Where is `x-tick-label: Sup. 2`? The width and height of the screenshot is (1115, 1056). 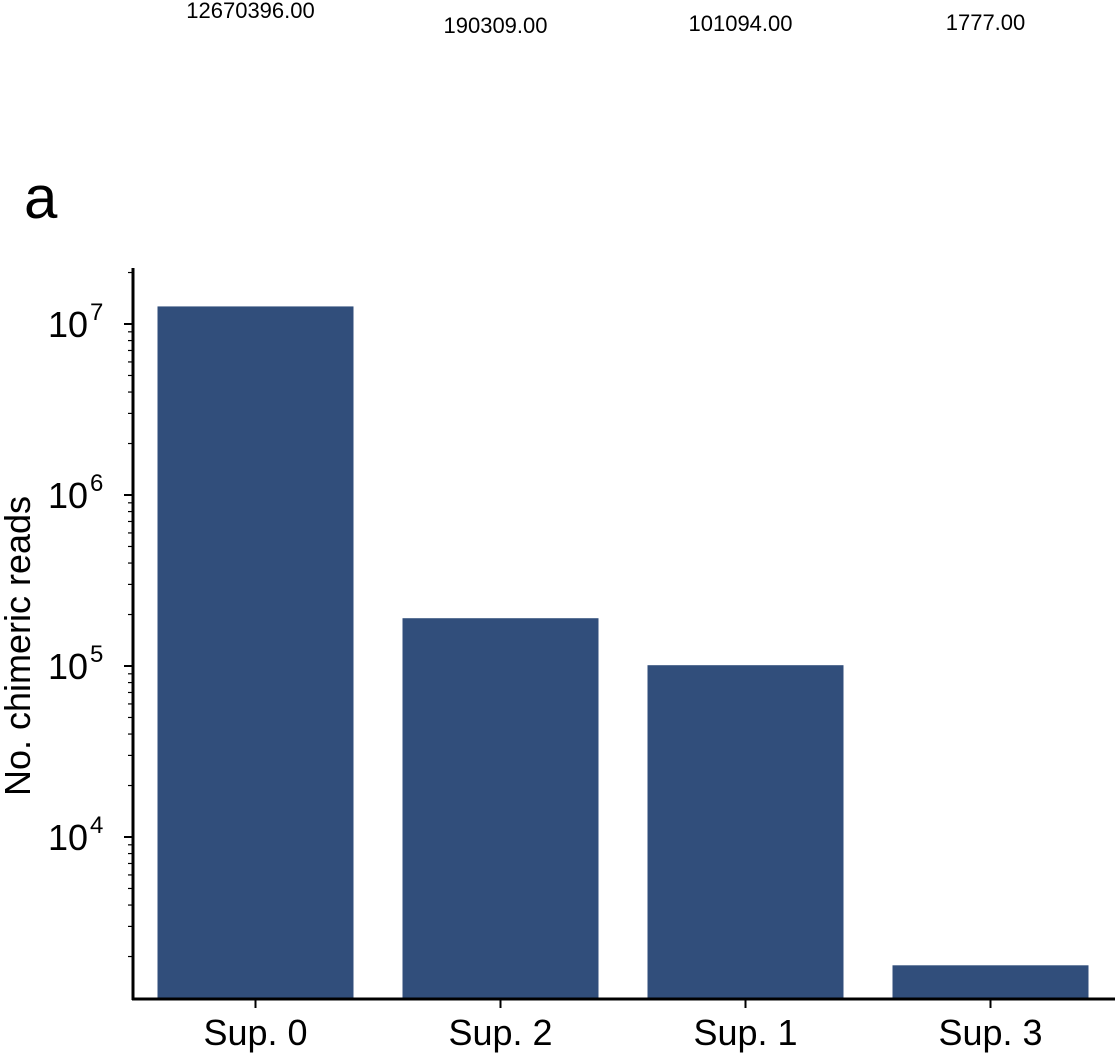
x-tick-label: Sup. 2 is located at coordinates (500, 1032).